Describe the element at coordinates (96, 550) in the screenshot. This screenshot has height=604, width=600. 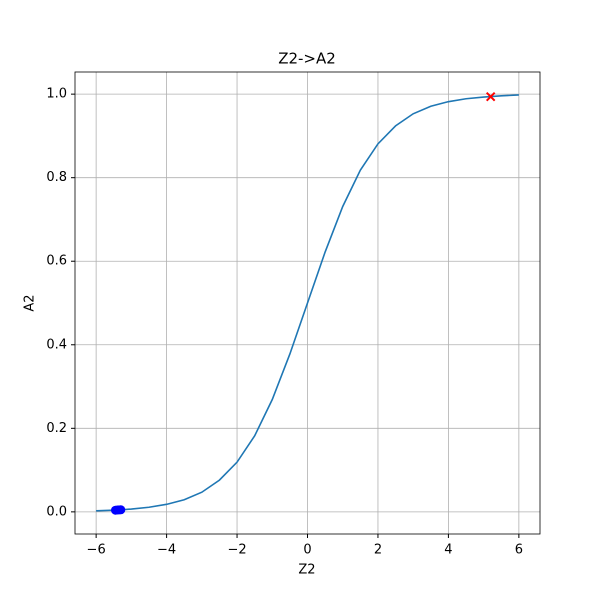
I see `x-tick-label: −6` at that location.